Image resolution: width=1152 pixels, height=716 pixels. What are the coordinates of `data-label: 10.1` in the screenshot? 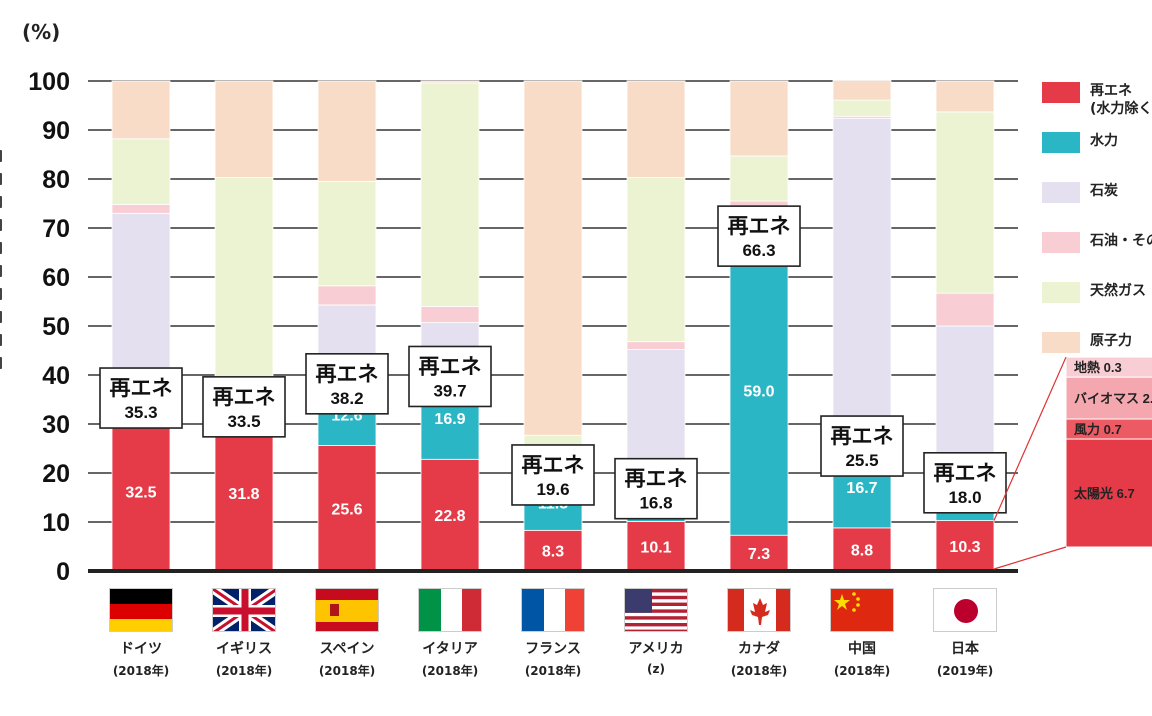 It's located at (655, 547).